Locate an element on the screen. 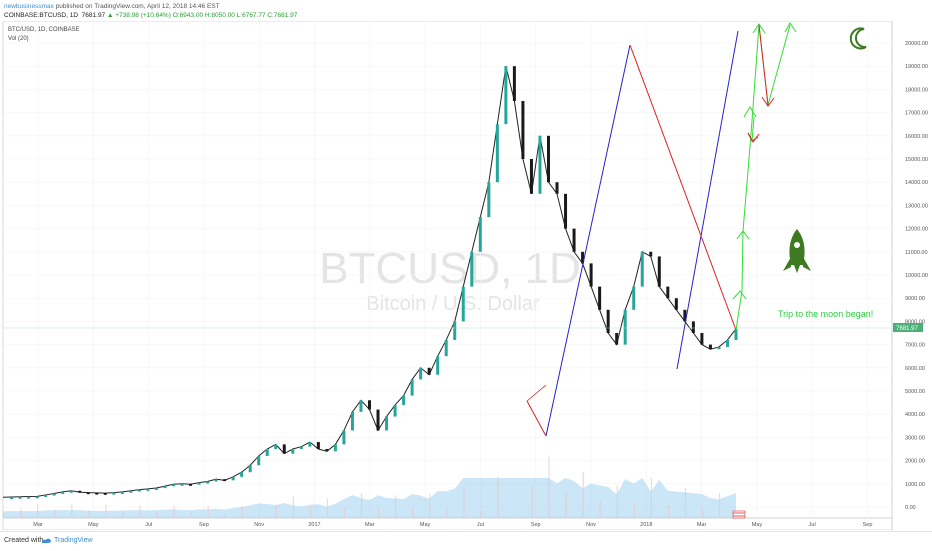 This screenshot has height=551, width=932. y-tick-label: 12000.00 is located at coordinates (916, 230).